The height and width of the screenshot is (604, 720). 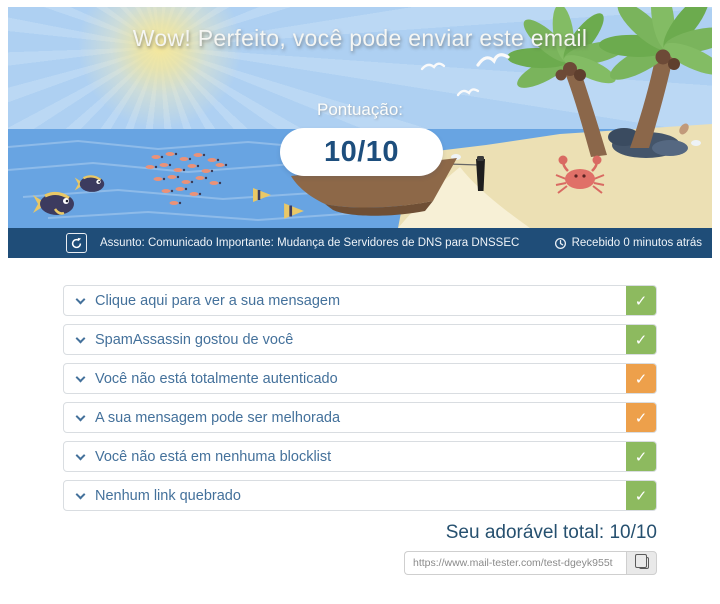 What do you see at coordinates (580, 174) in the screenshot?
I see `crab` at bounding box center [580, 174].